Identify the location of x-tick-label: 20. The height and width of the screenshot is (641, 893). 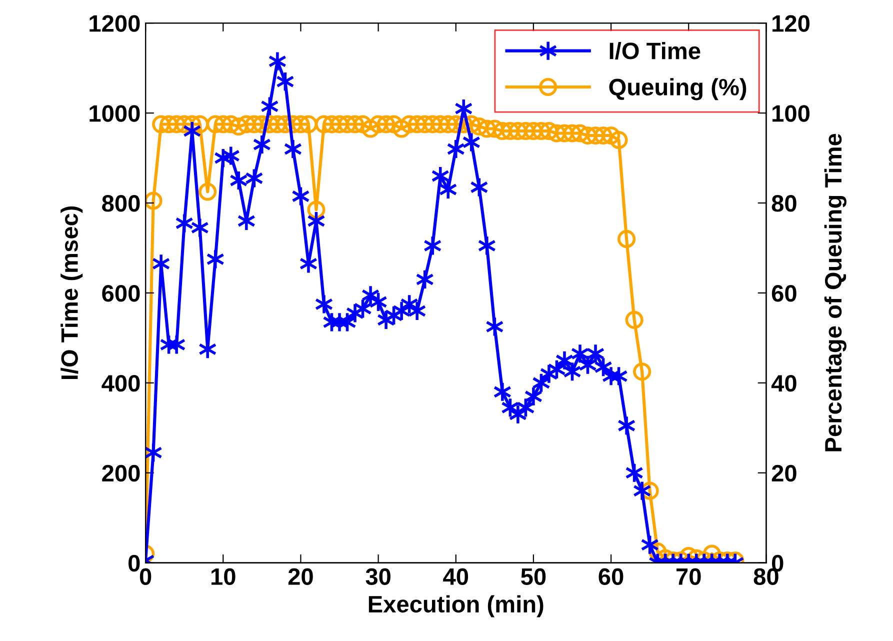
(300, 576).